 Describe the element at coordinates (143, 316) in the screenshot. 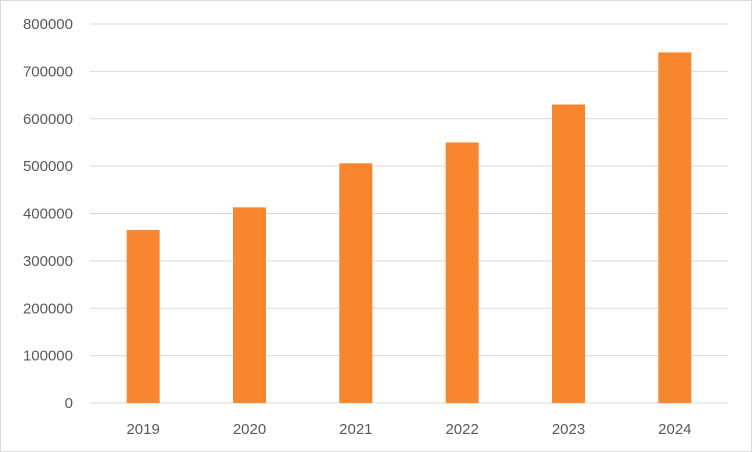

I see `bar-2019` at that location.